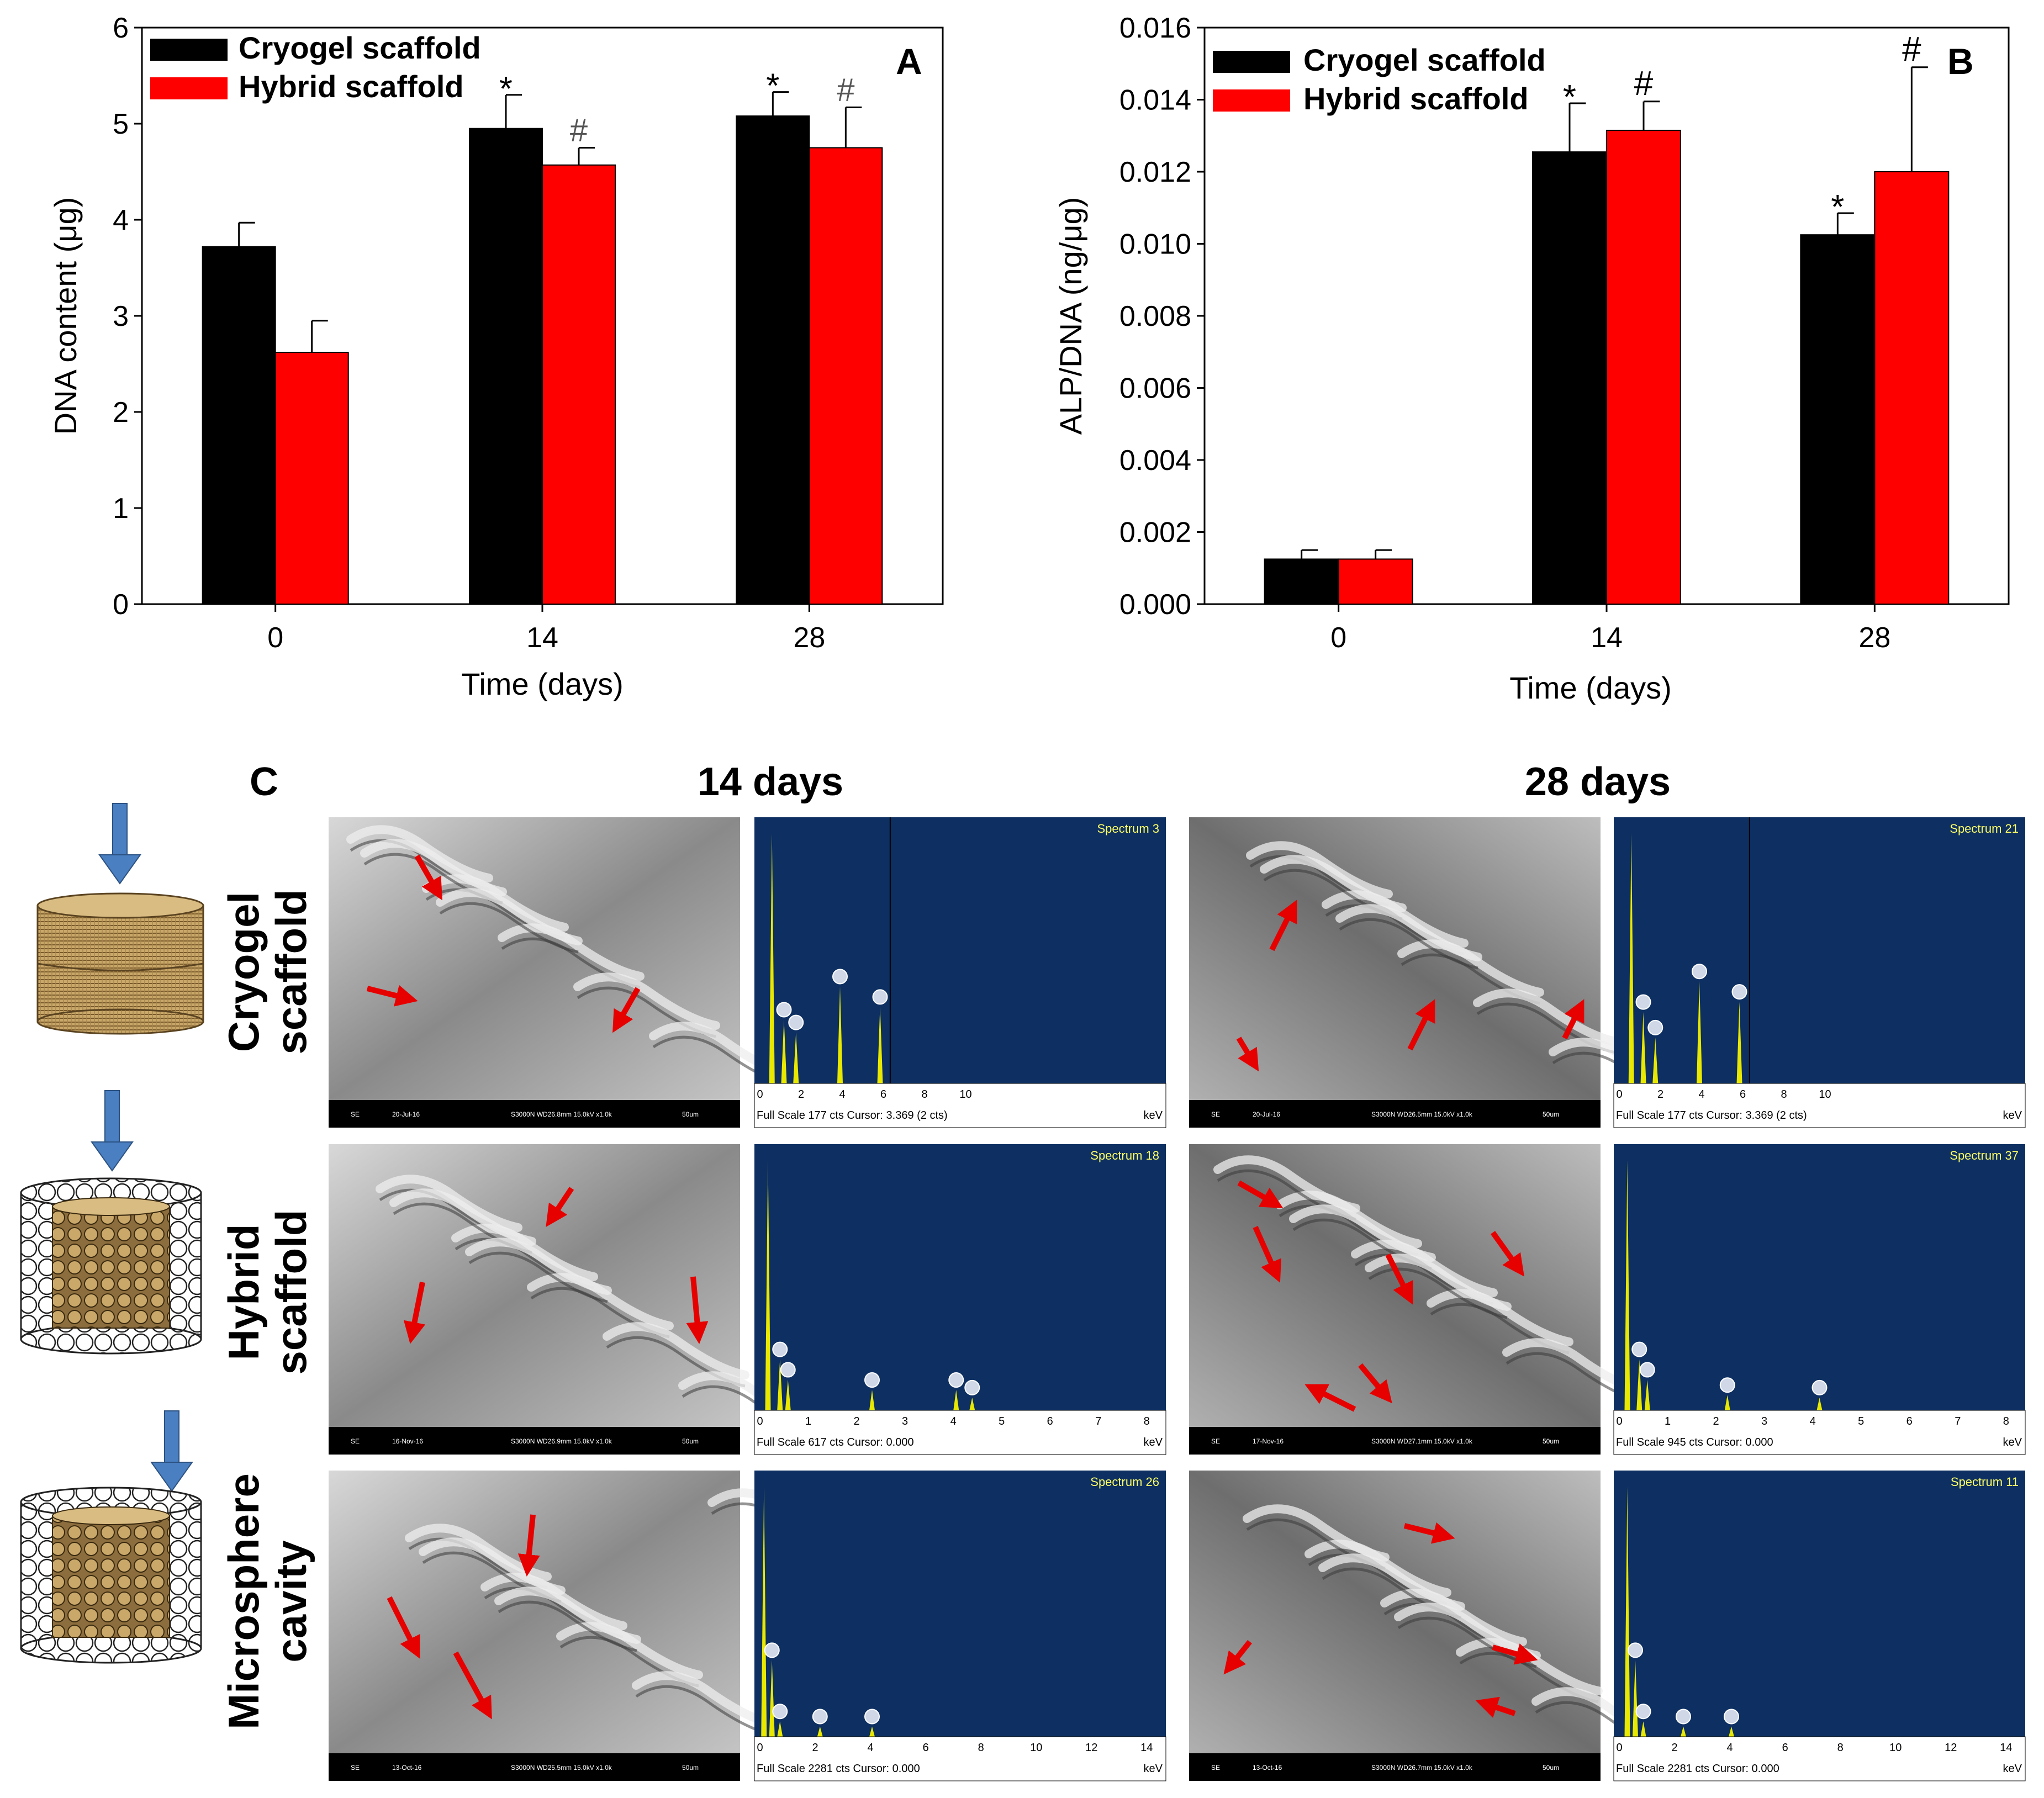 The height and width of the screenshot is (1798, 2044). What do you see at coordinates (121, 28) in the screenshot?
I see `y-tick-label: 6` at bounding box center [121, 28].